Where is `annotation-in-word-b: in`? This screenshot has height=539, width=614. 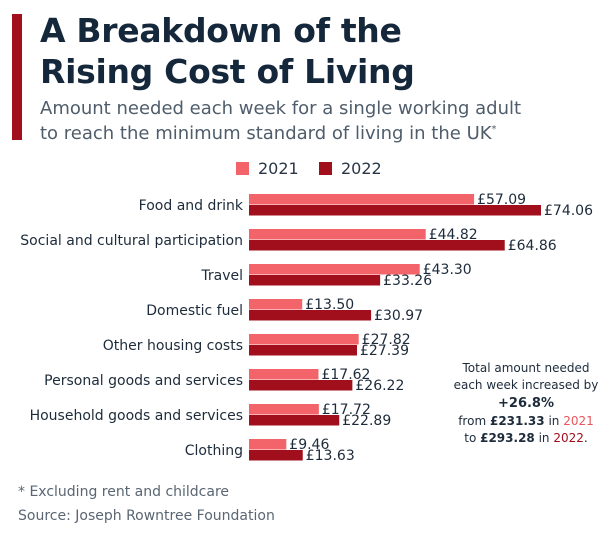
annotation-in-word-b: in is located at coordinates (544, 438).